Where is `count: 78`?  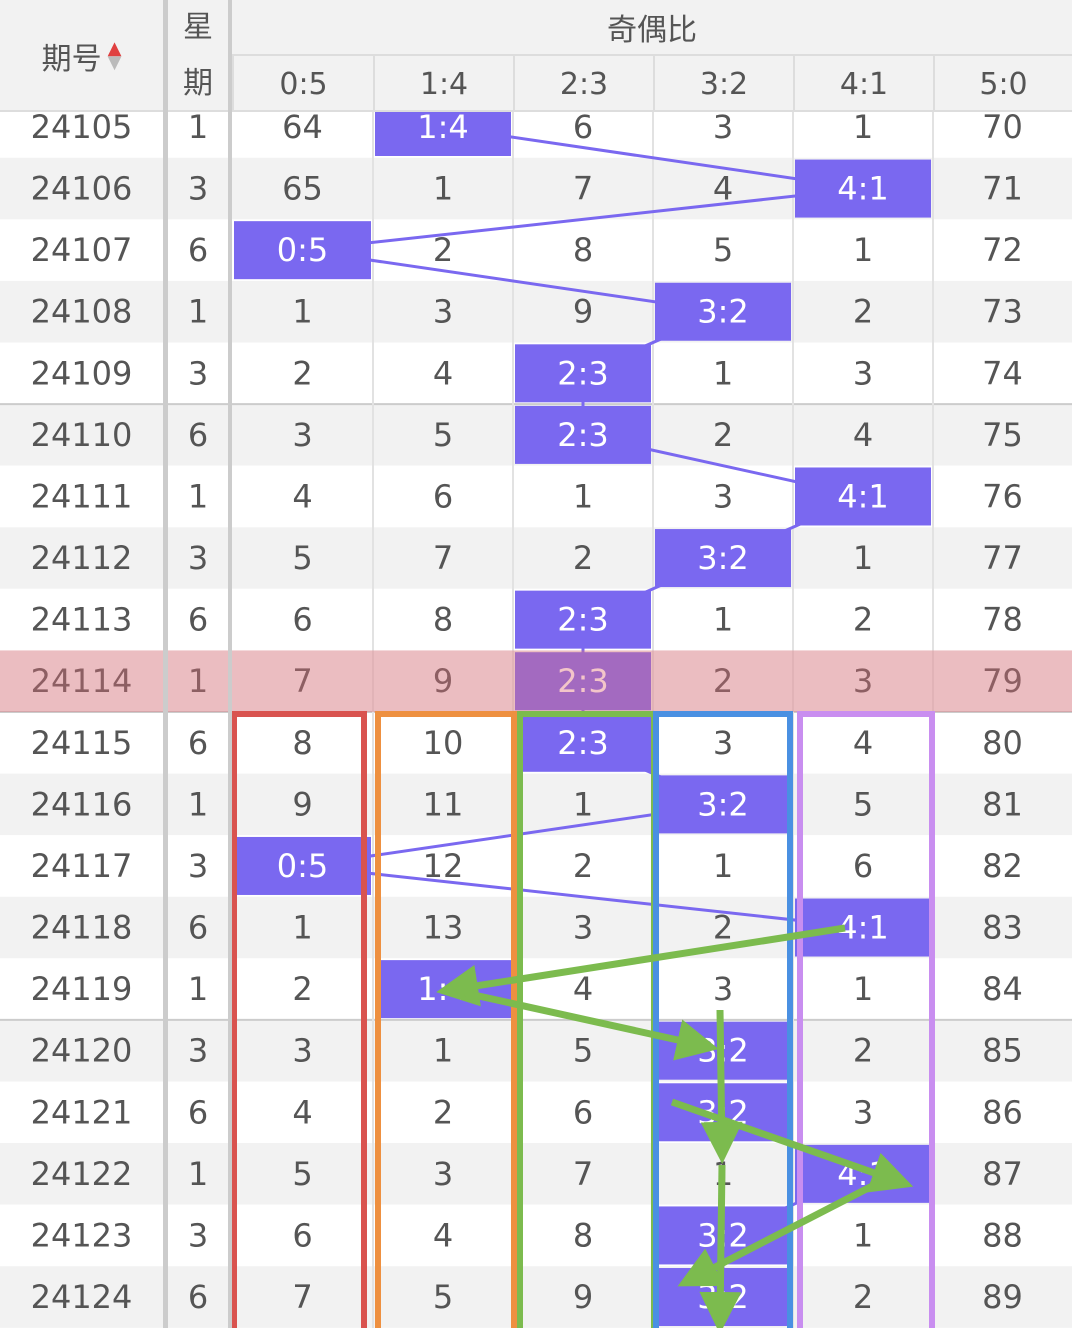 count: 78 is located at coordinates (1002, 620).